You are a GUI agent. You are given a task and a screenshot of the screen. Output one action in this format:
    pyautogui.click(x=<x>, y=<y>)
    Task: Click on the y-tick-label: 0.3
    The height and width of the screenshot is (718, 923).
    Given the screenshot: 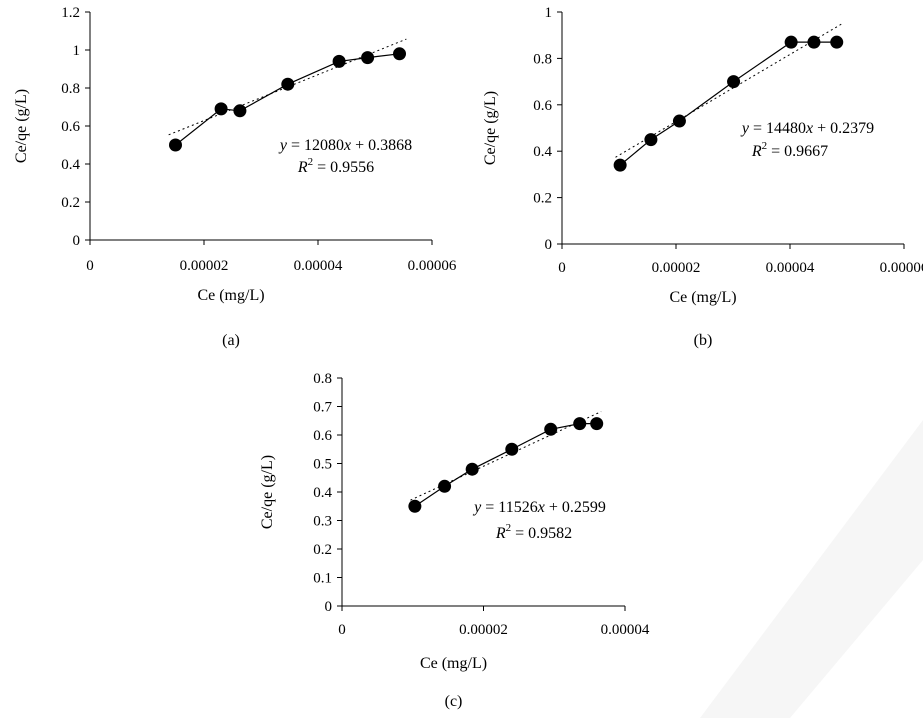 What is the action you would take?
    pyautogui.click(x=322, y=522)
    